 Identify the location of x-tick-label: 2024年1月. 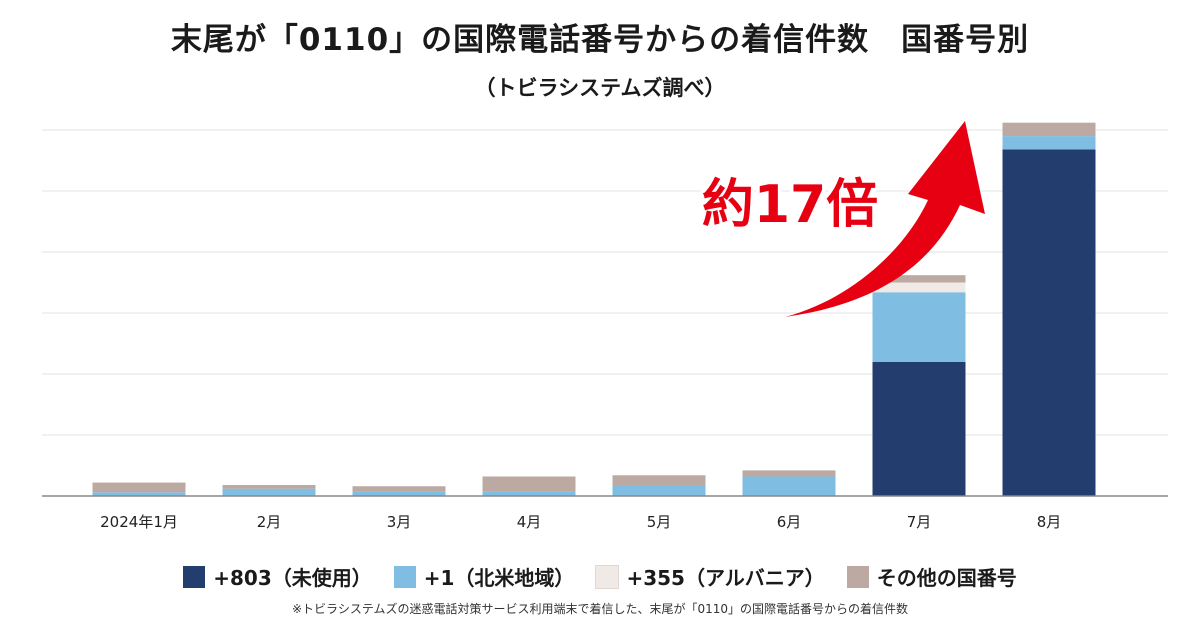
(139, 522).